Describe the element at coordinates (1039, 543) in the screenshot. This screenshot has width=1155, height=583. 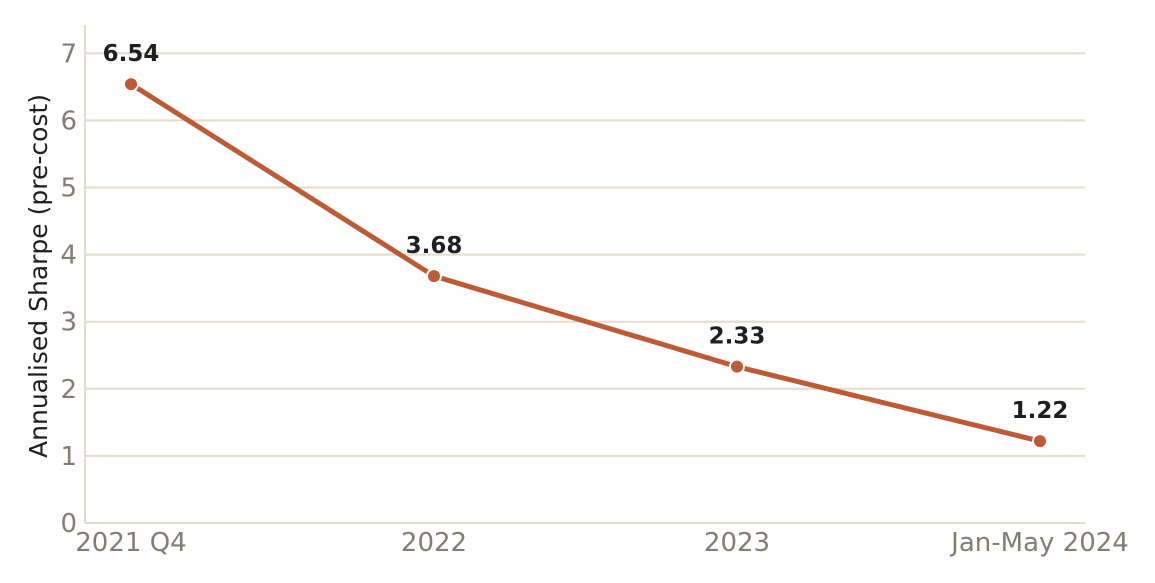
I see `x-tick-label-3: Jan-May 2024` at that location.